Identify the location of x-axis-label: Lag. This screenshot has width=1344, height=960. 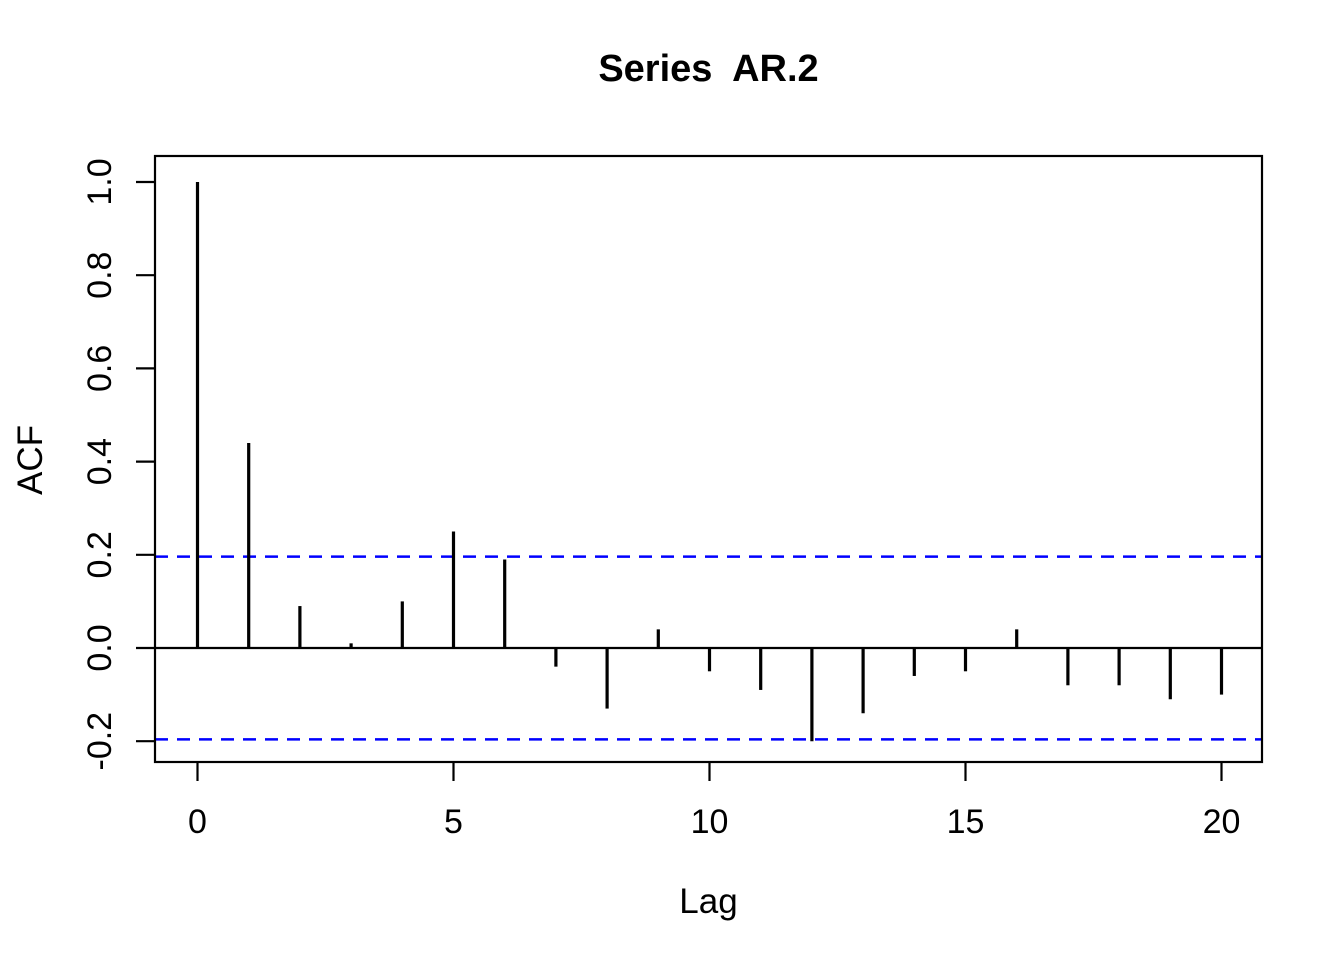
(708, 901).